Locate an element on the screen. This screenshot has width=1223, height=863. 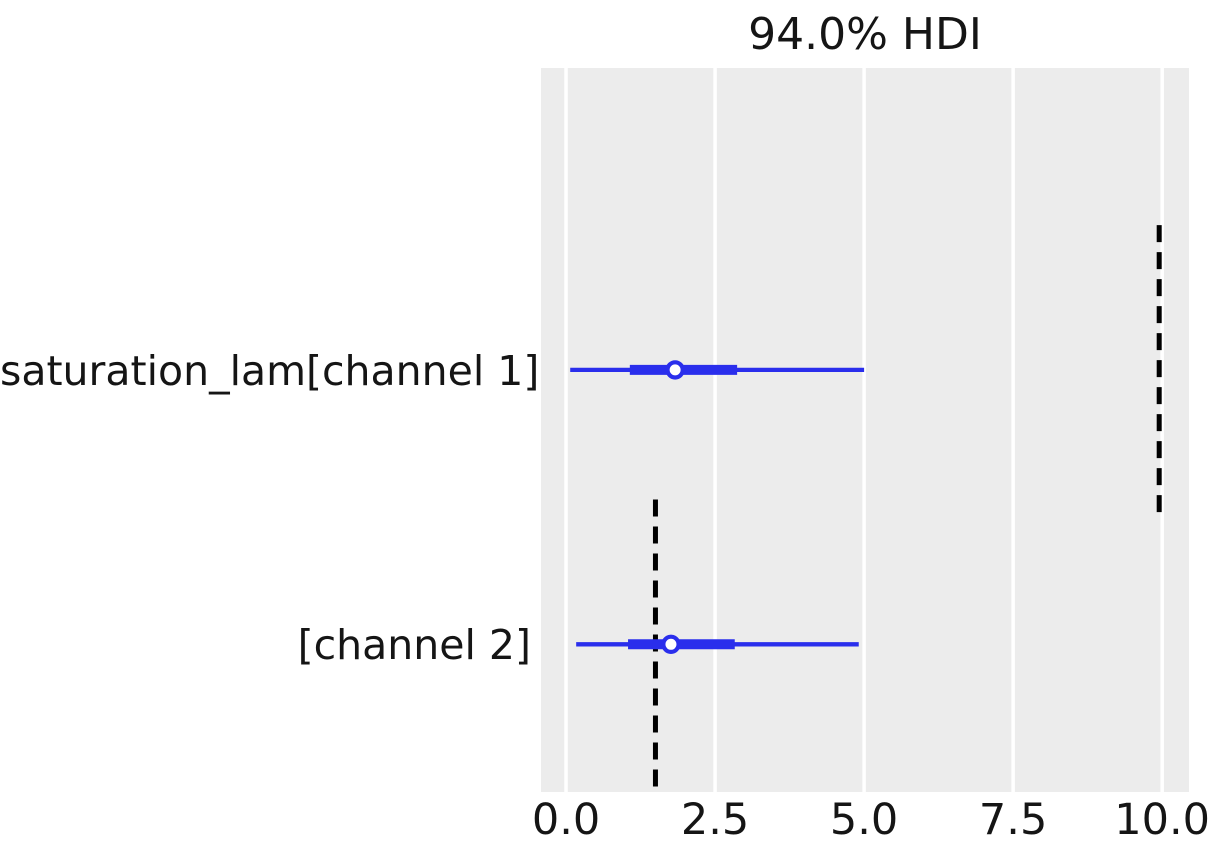
x-tick-label: 7.5 is located at coordinates (1013, 820).